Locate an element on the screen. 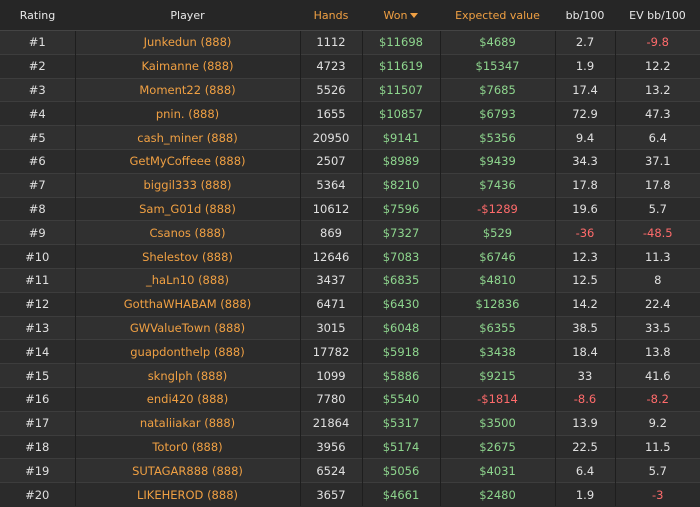  header-text: EV bb/100 is located at coordinates (657, 15).